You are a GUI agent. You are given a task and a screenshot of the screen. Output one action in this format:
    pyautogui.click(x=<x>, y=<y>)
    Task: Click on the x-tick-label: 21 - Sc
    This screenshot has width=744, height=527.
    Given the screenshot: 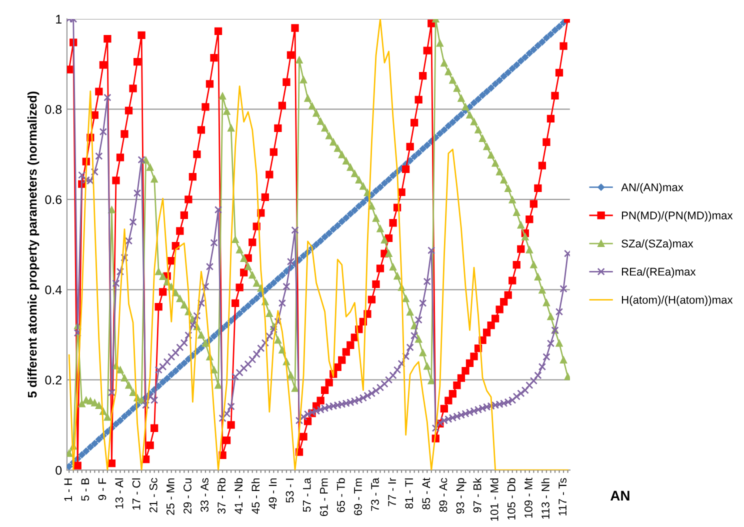 What is the action you would take?
    pyautogui.click(x=153, y=495)
    